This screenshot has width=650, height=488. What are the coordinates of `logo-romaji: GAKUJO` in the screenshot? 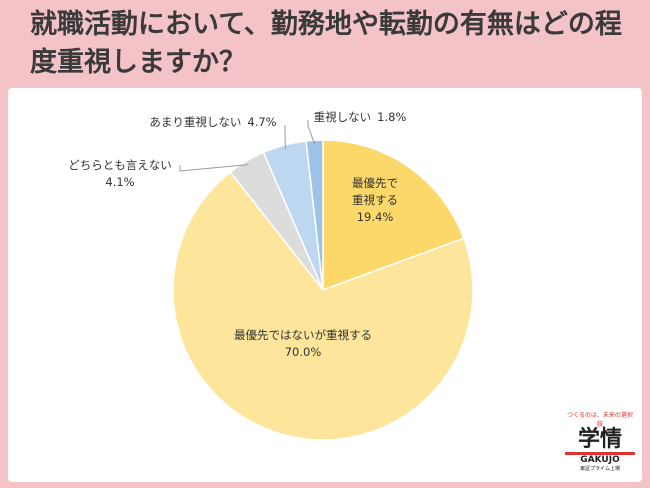 It's located at (600, 458).